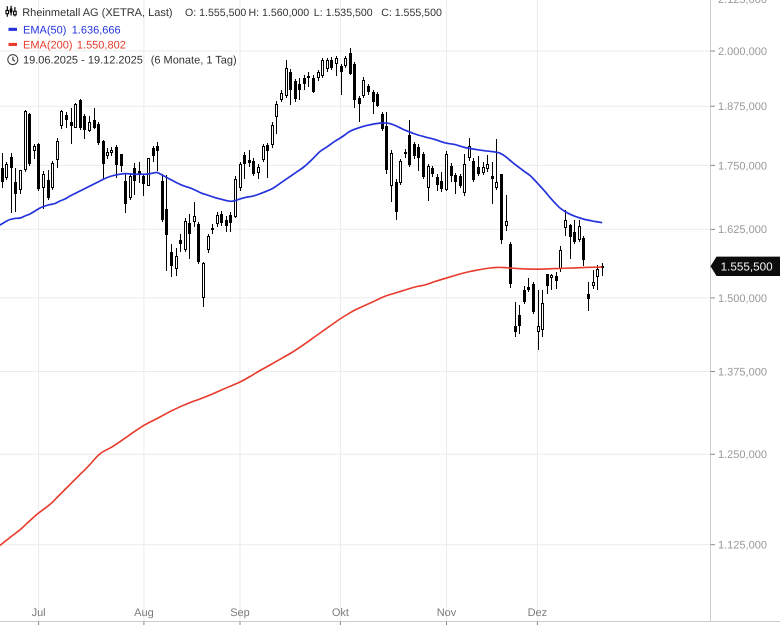  I want to click on svg-text: O: 1.555,500, so click(215, 13).